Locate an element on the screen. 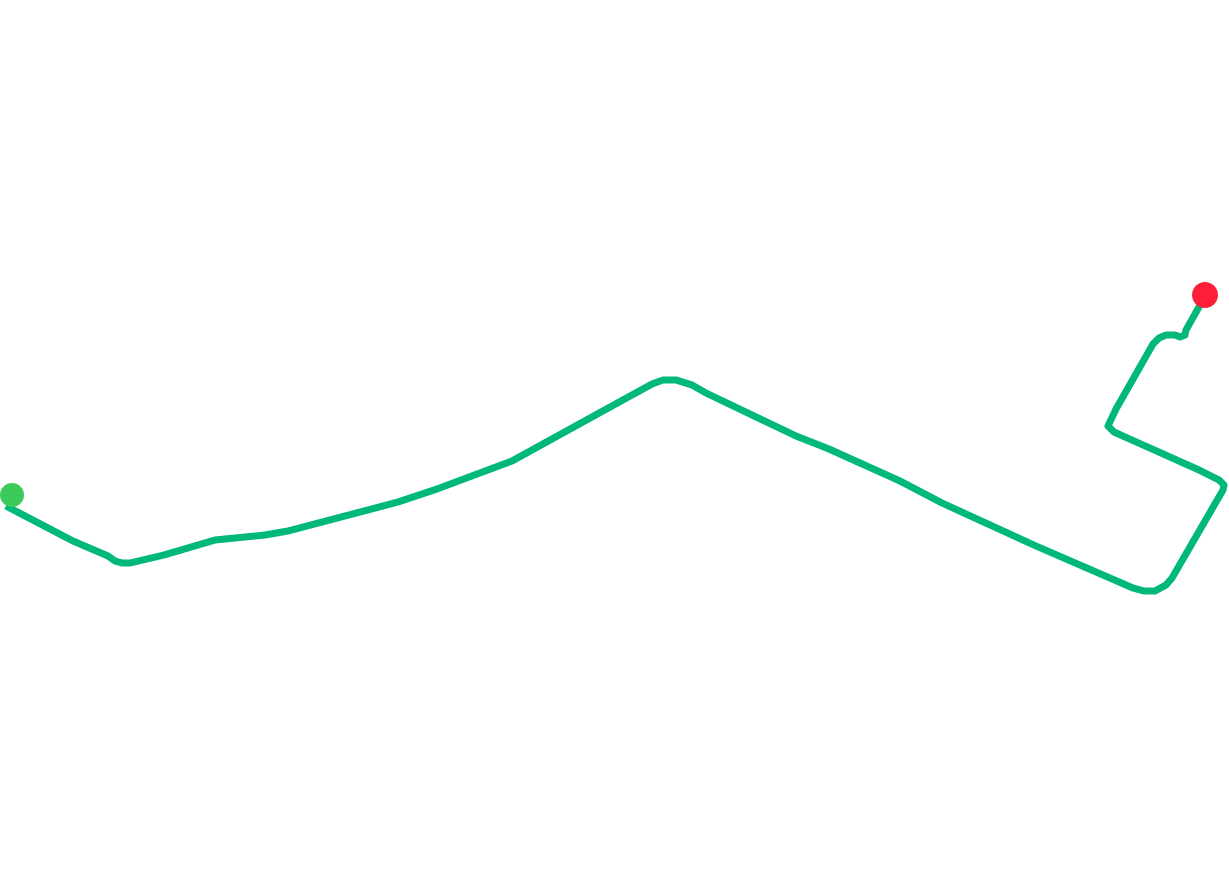 The image size is (1229, 885). start-point-icon is located at coordinates (12, 495).